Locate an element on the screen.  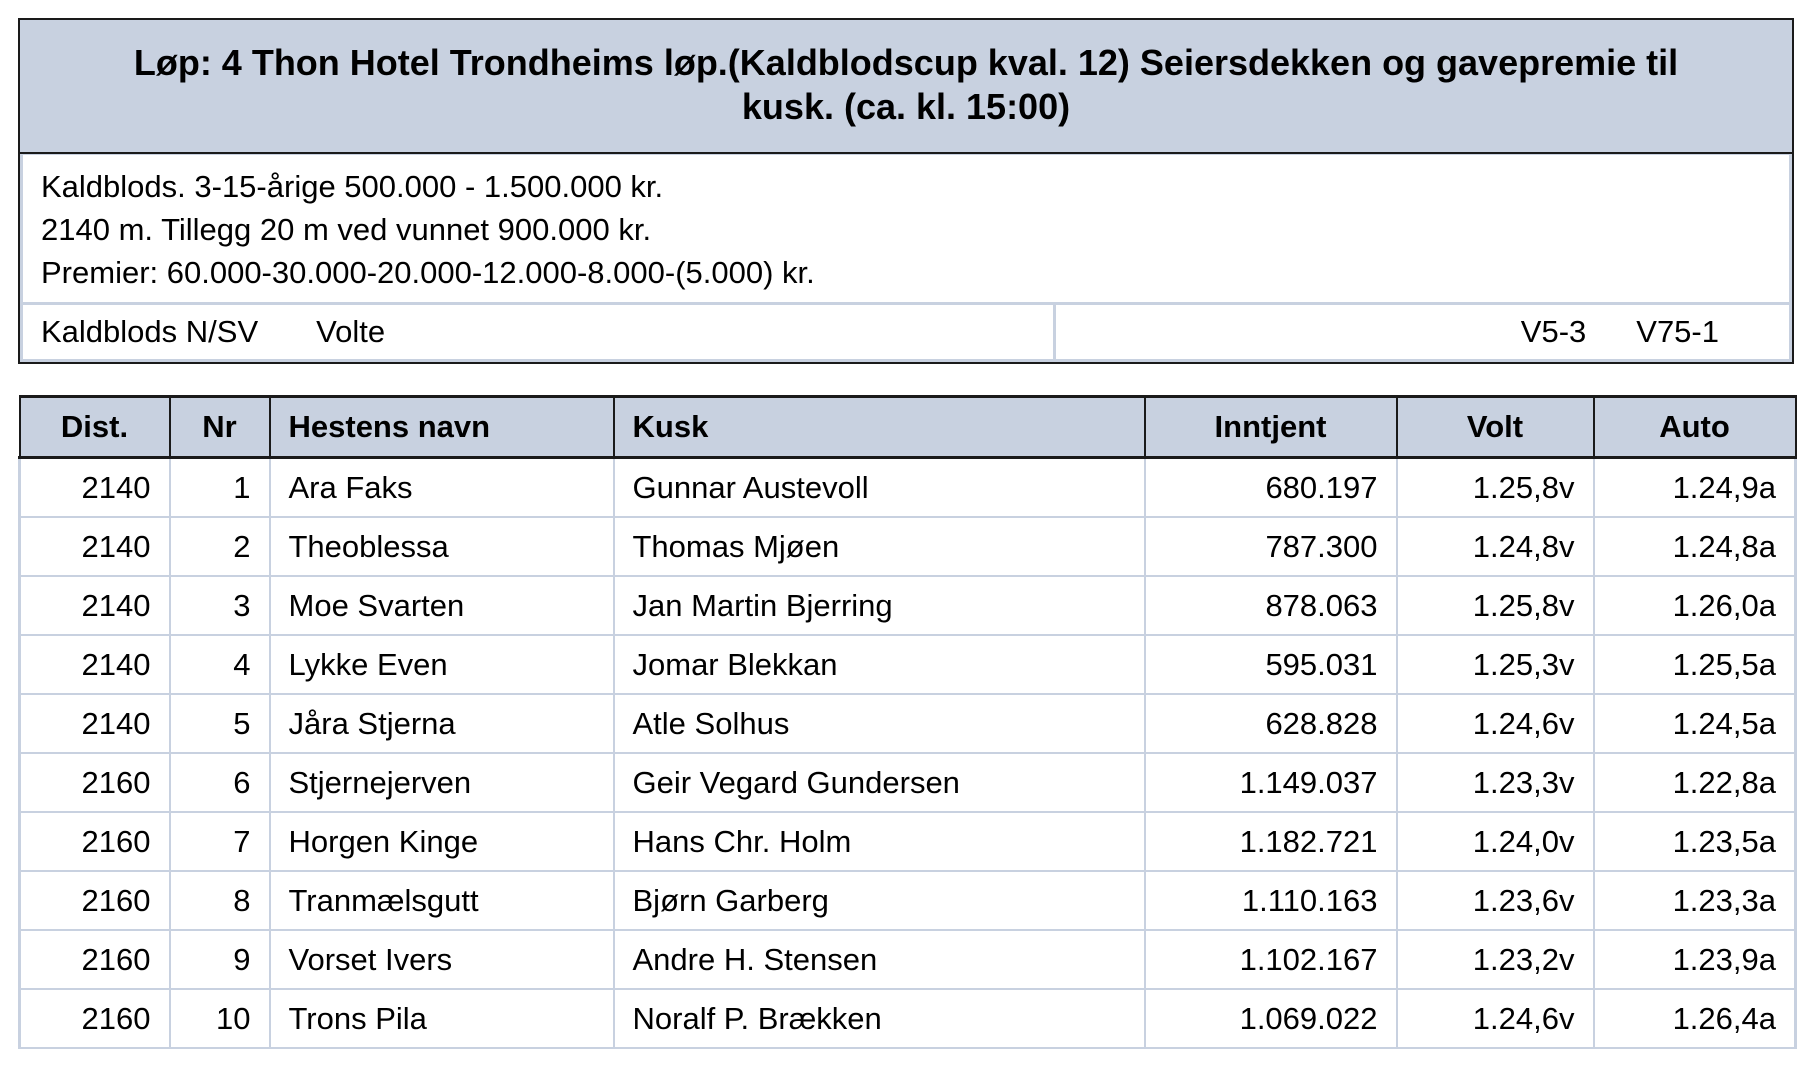
cell-earnings: 680.197 is located at coordinates (1270, 487).